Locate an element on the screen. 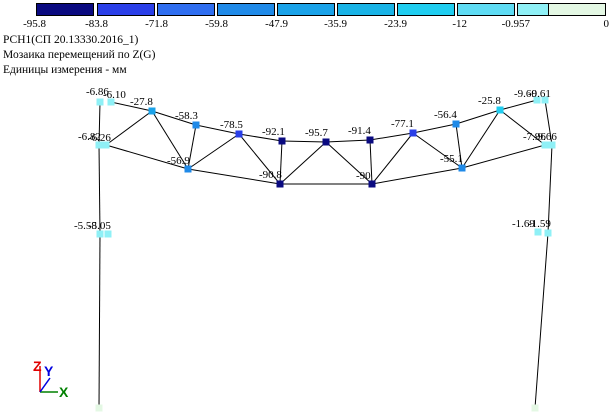 This screenshot has width=612, height=420. node-displacement-label: -9.66 is located at coordinates (545, 137).